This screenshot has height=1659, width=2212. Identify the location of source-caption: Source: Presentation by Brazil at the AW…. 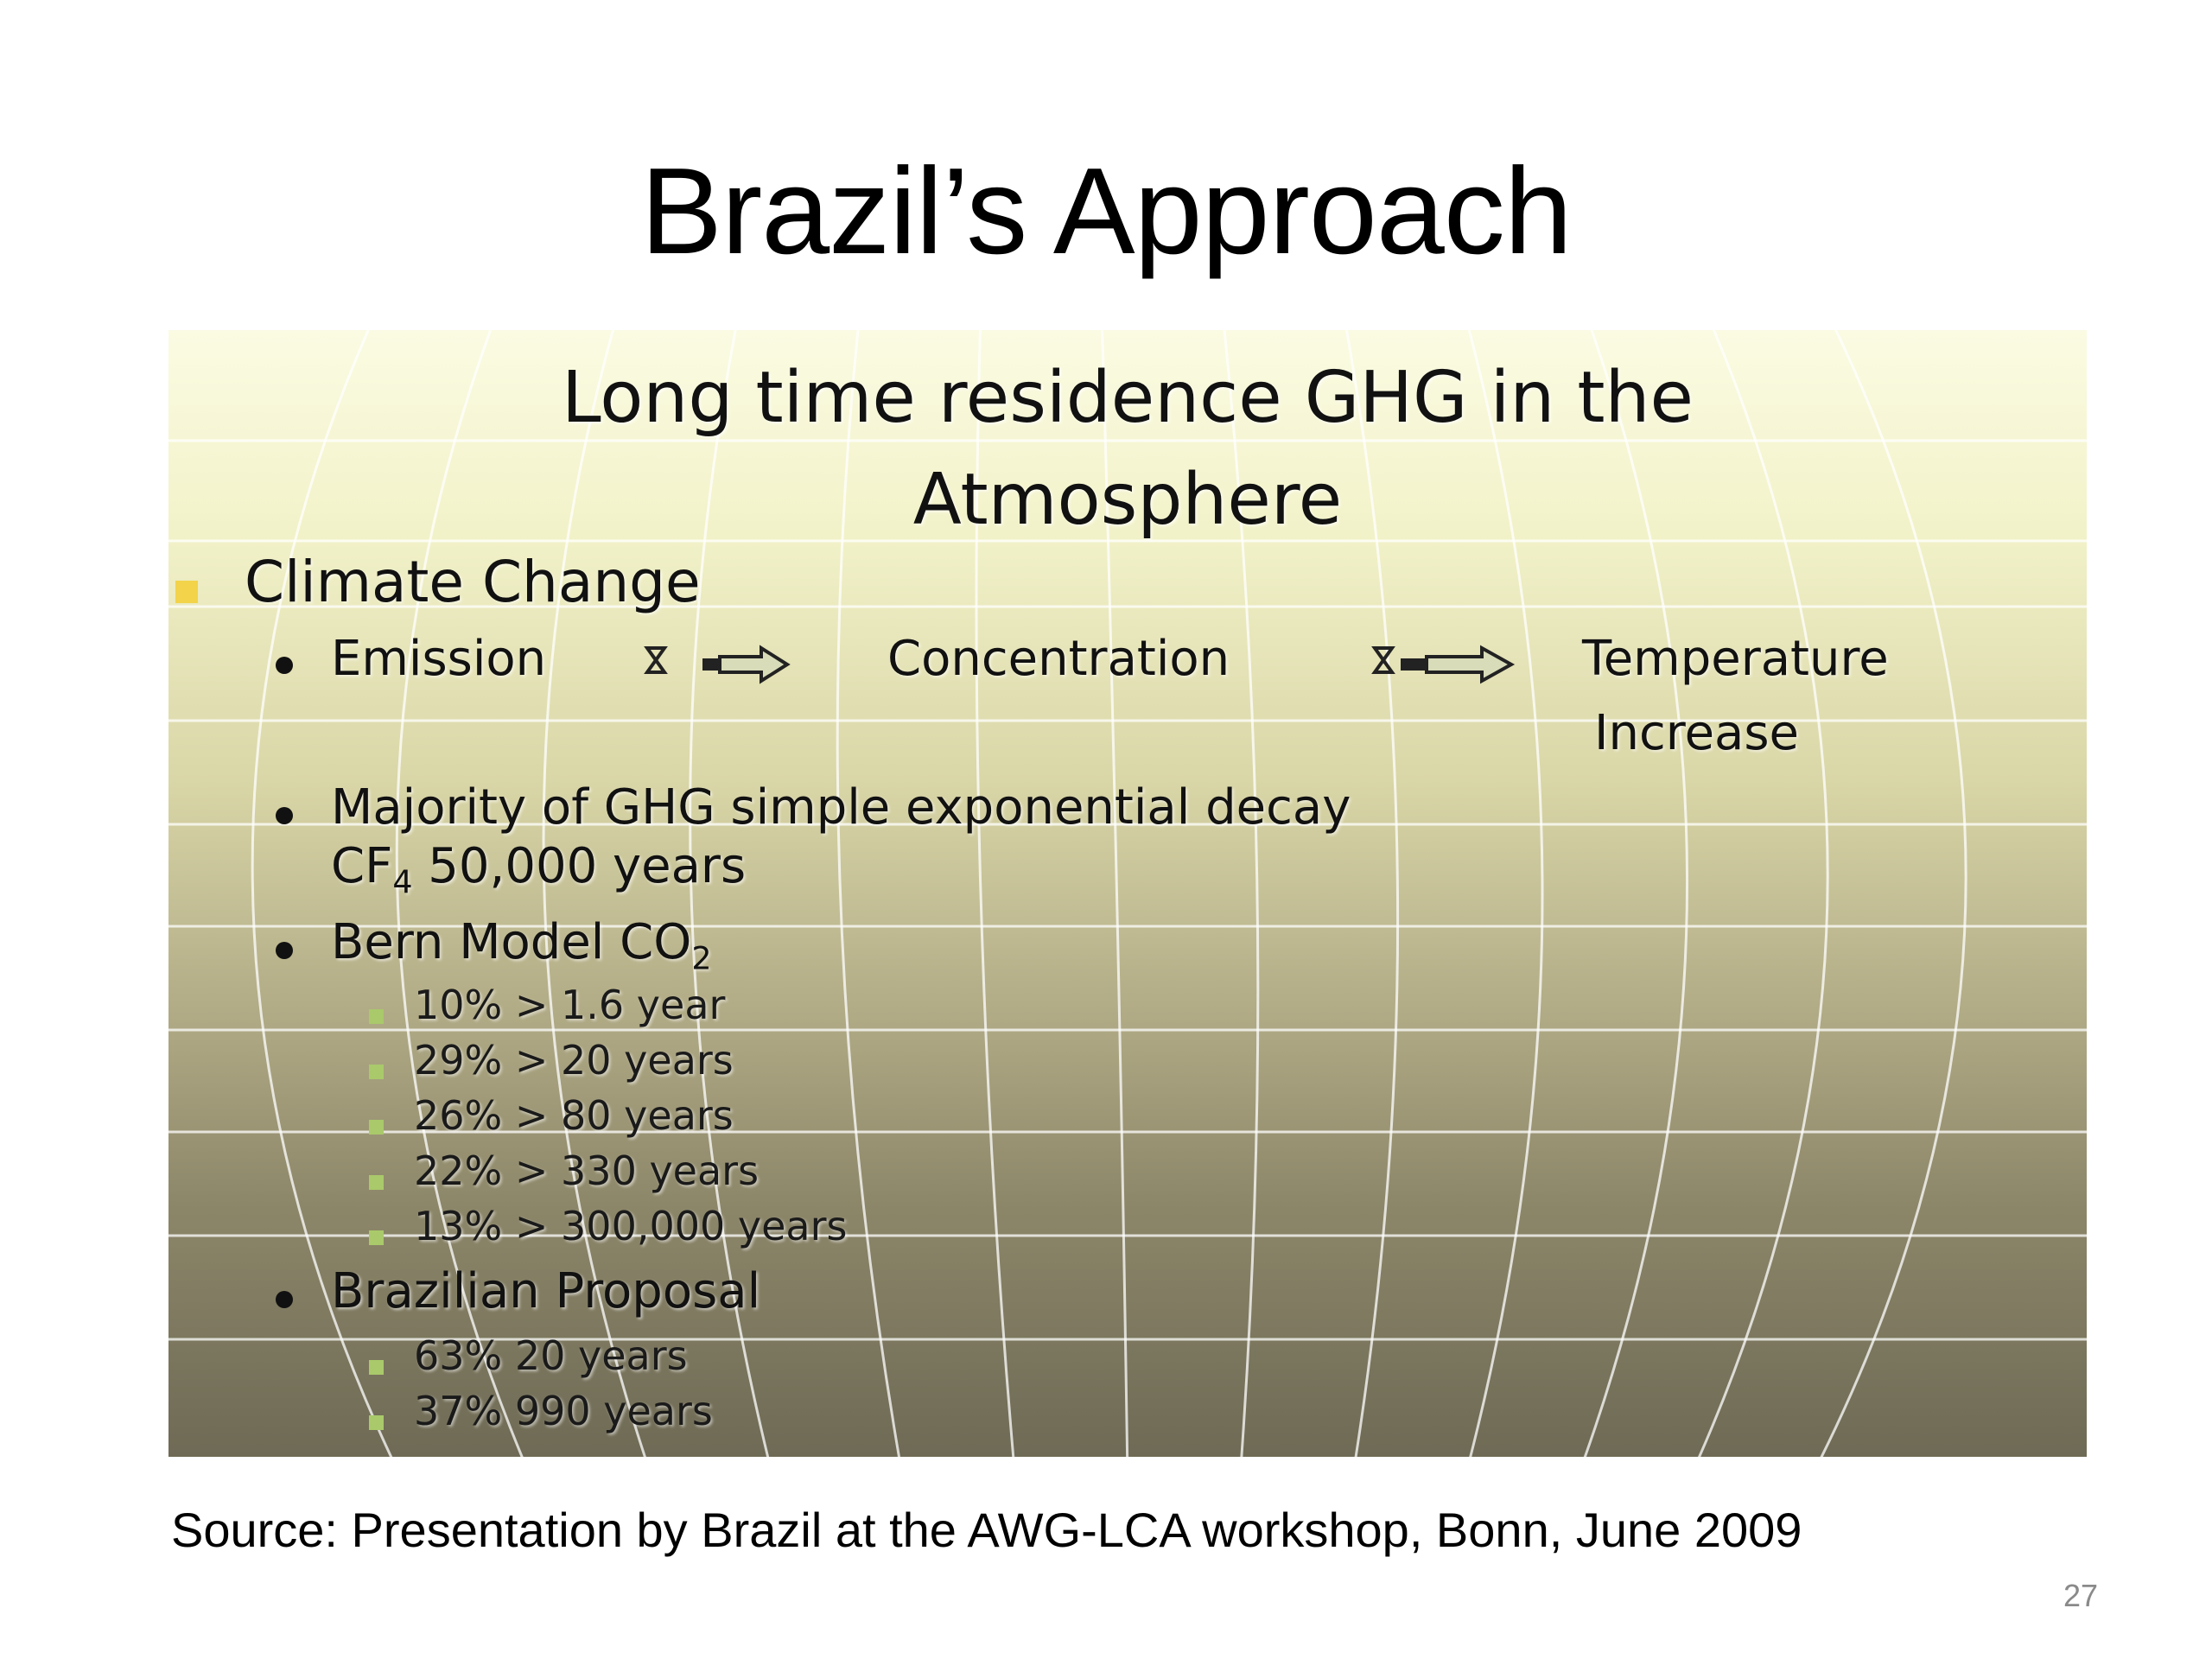
(986, 1530).